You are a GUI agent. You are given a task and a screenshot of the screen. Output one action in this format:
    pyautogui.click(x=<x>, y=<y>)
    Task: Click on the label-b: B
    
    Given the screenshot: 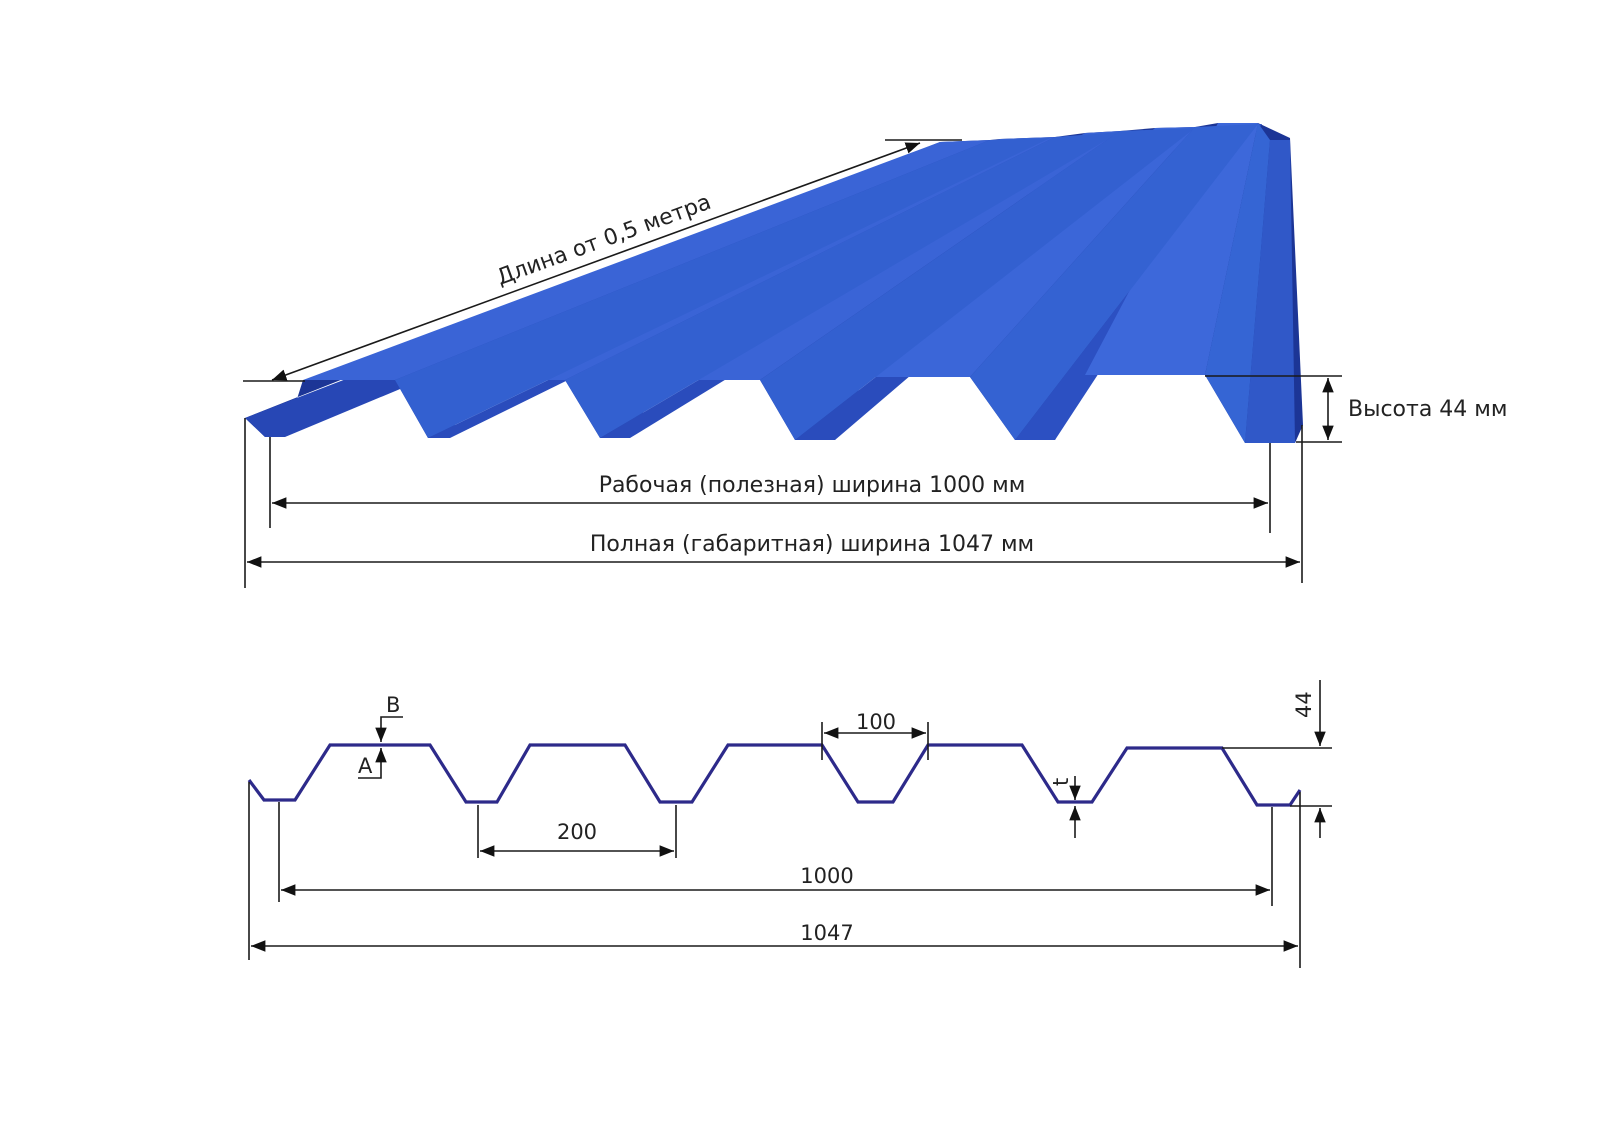 What is the action you would take?
    pyautogui.click(x=393, y=705)
    